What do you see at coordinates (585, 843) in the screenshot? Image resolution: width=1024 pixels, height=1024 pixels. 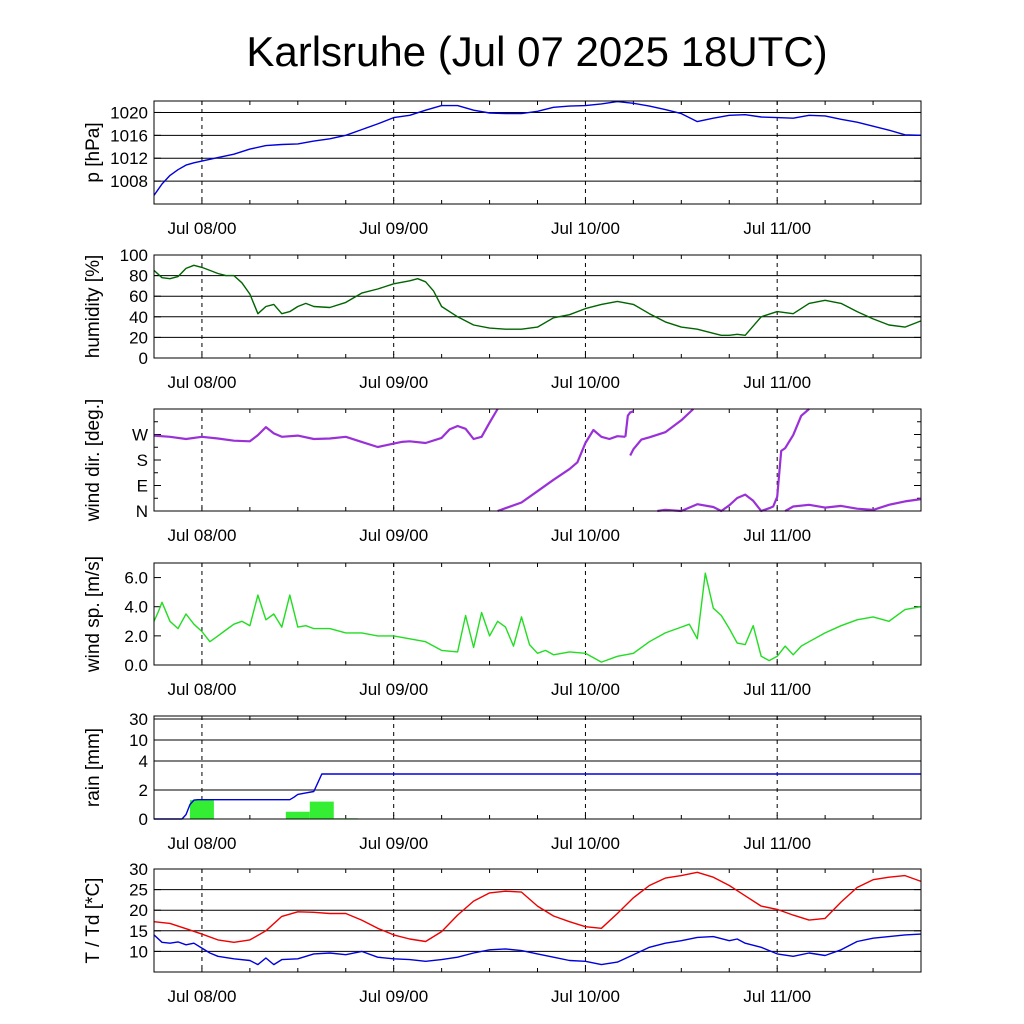 I see `rain-xtick-label: Jul 10/00` at bounding box center [585, 843].